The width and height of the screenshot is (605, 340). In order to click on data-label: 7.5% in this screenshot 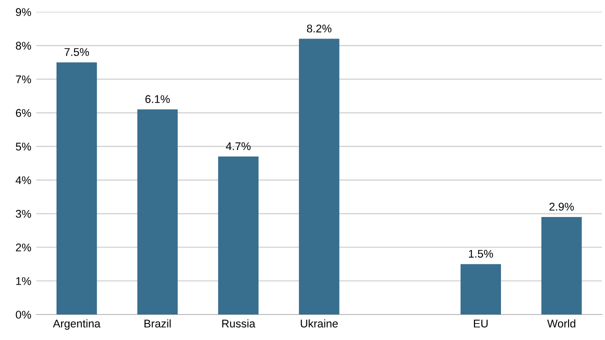, I will do `click(76, 52)`.